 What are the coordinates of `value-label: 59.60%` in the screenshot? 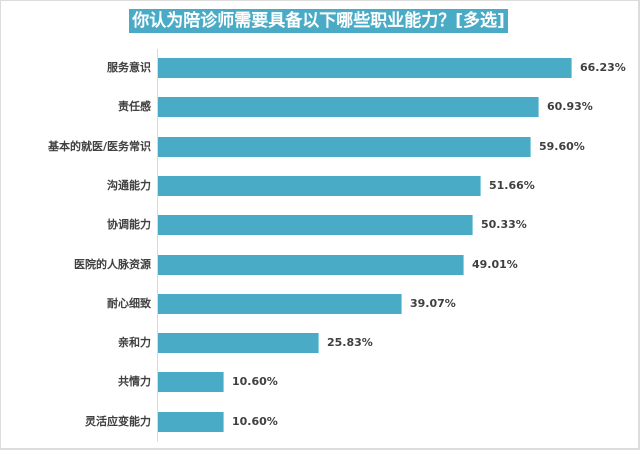 It's located at (562, 146).